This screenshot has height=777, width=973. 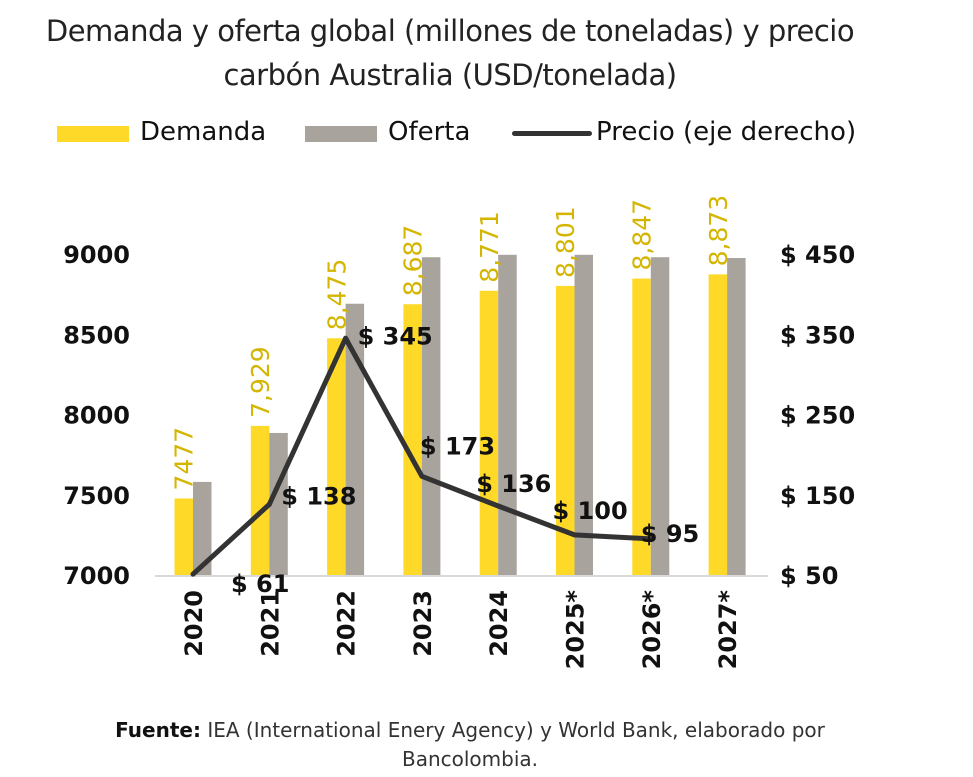 I want to click on data-label-demanda: 8,801, so click(x=565, y=242).